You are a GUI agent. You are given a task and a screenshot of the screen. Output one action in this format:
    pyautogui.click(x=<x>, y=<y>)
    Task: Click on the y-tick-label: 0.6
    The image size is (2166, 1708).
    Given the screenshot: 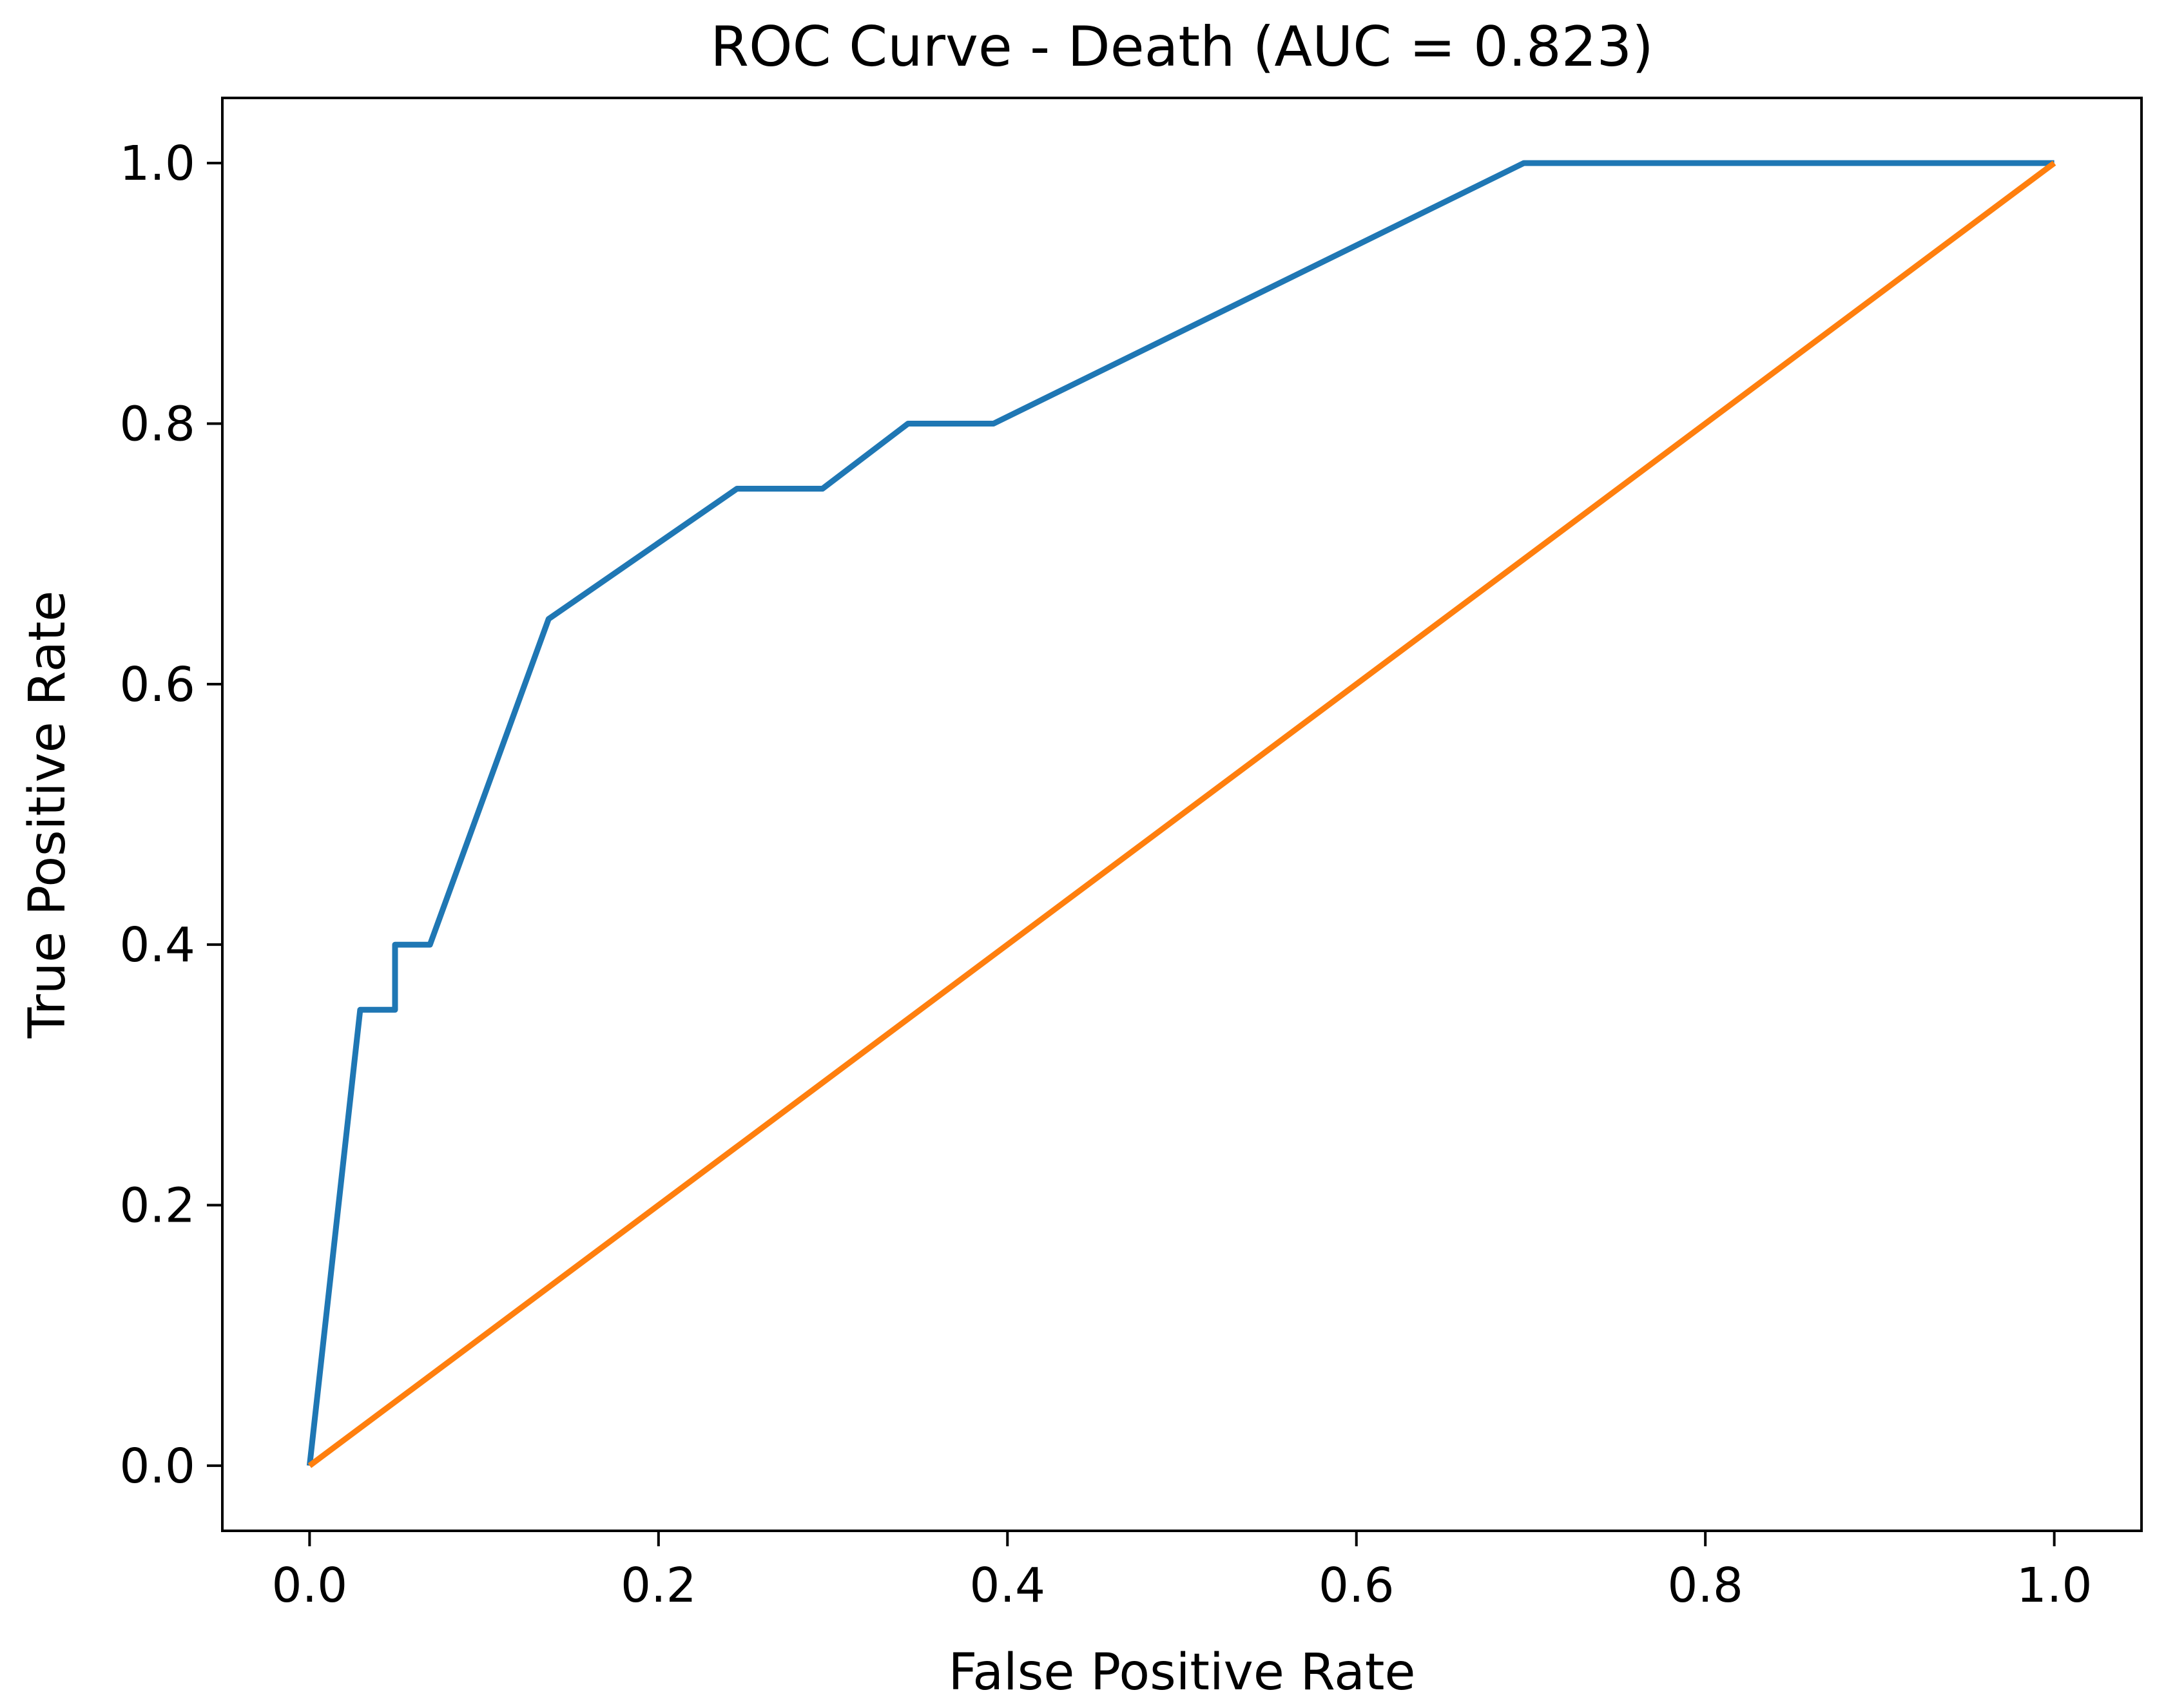 What is the action you would take?
    pyautogui.click(x=157, y=685)
    